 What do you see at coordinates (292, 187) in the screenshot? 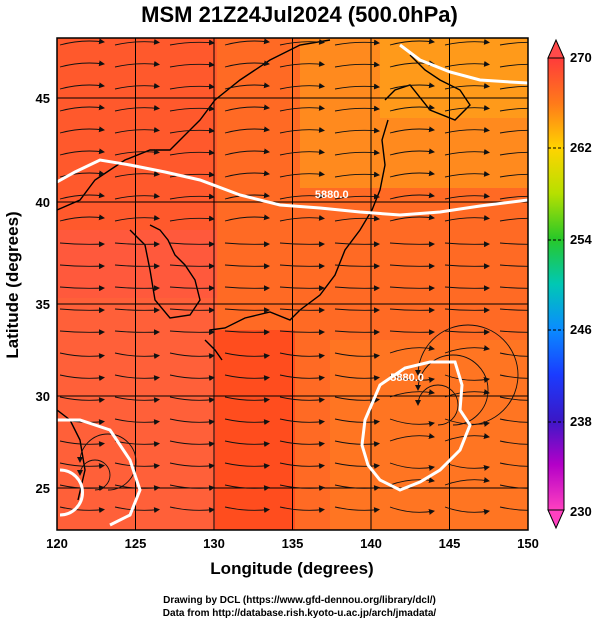
I see `contour-line-north` at bounding box center [292, 187].